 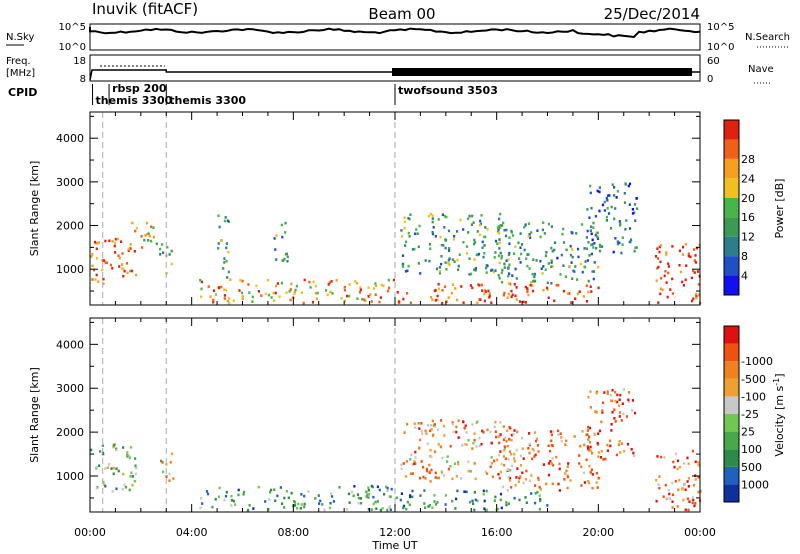 What do you see at coordinates (710, 79) in the screenshot?
I see `freq-right-tick-bottom: 0` at bounding box center [710, 79].